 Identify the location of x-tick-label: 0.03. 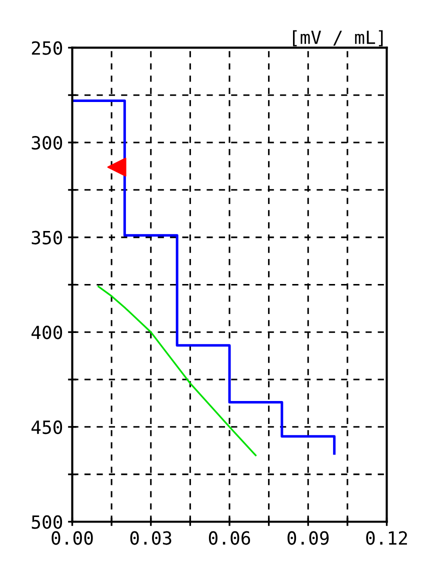
(151, 538).